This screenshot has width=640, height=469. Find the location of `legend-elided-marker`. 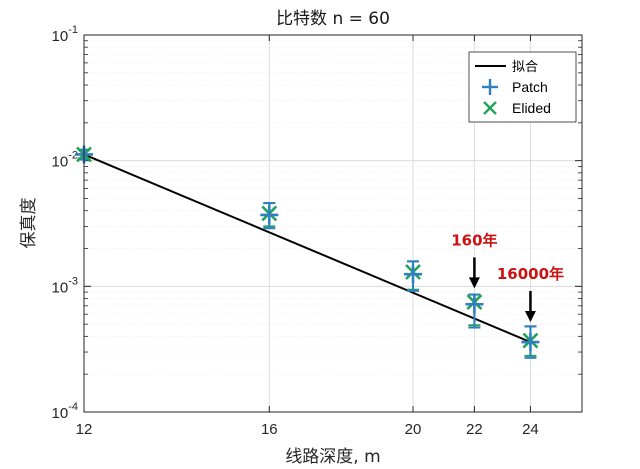

legend-elided-marker is located at coordinates (490, 108).